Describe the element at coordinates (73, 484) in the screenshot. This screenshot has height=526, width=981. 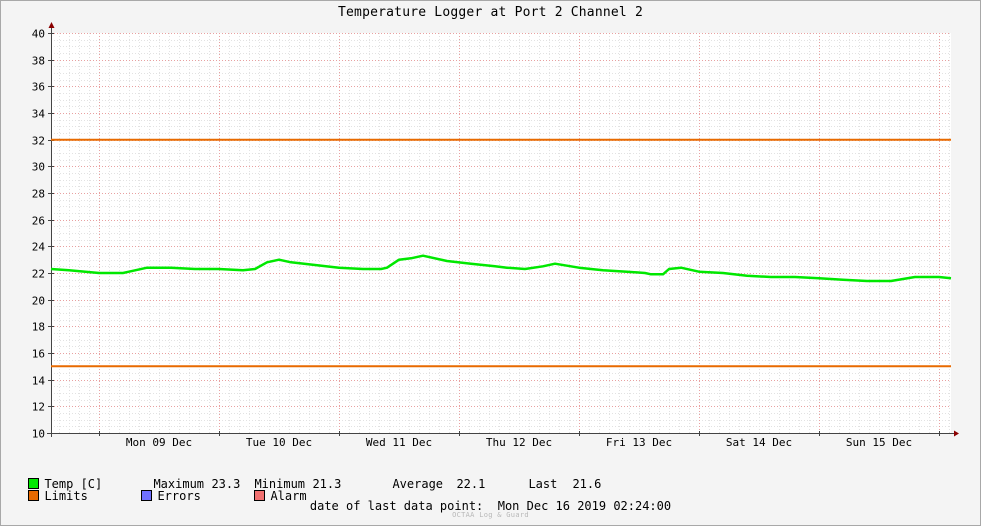
I see `legend-temp-label: Temp [C]` at that location.